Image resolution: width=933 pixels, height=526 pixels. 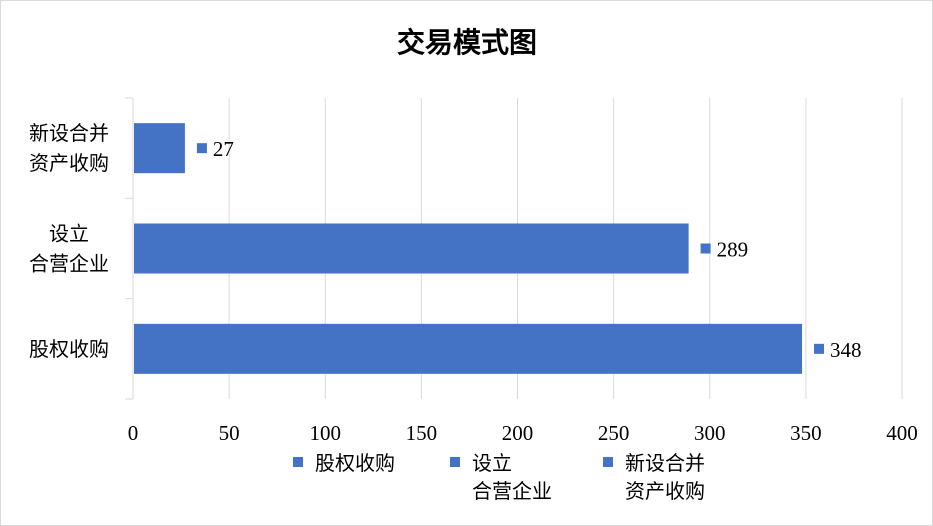 What do you see at coordinates (223, 149) in the screenshot?
I see `data-label: 27` at bounding box center [223, 149].